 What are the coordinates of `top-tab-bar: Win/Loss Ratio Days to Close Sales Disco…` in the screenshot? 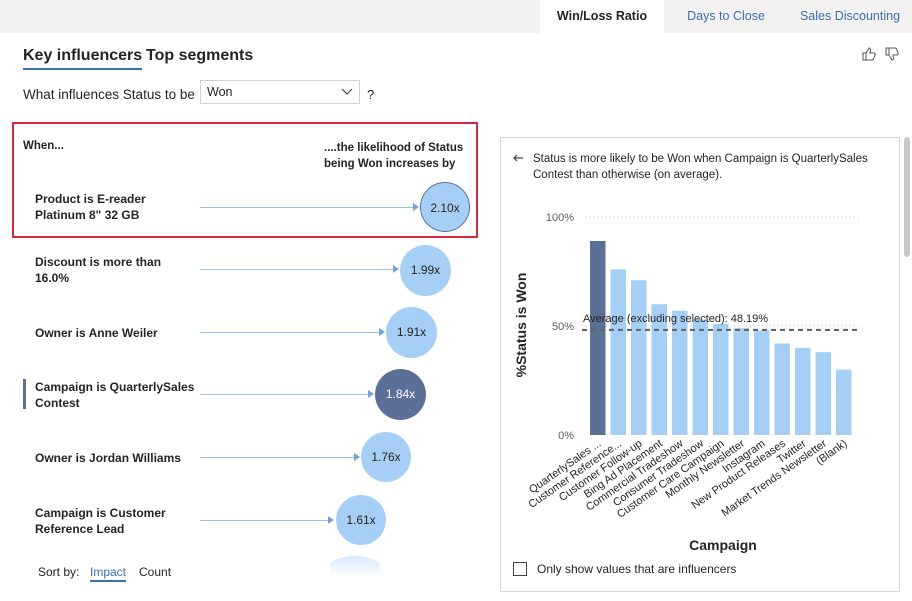 It's located at (456, 16).